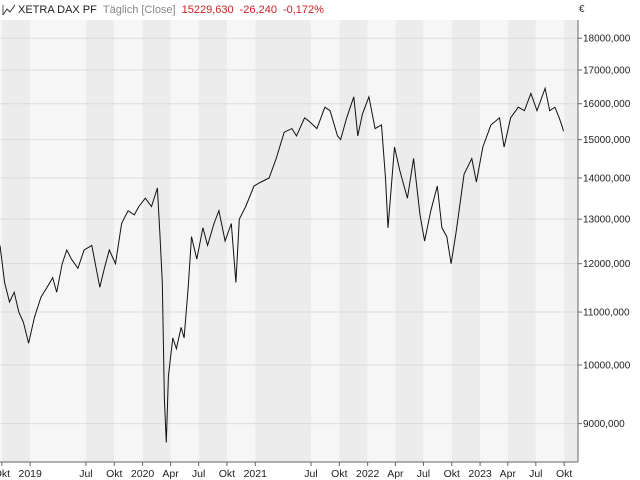  I want to click on x-tick-label: 2020, so click(143, 474).